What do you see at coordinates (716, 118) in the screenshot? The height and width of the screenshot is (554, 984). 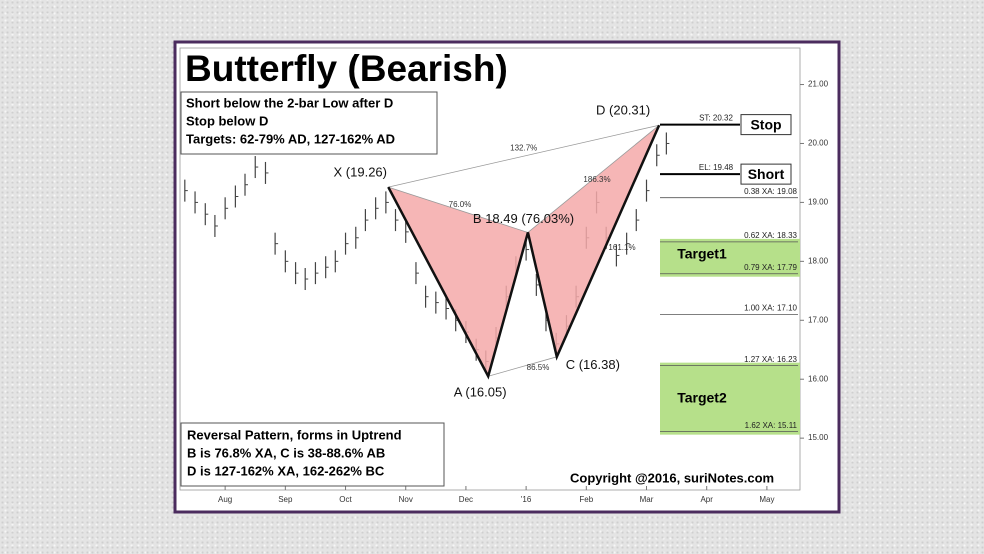 I see `level-label: ST: 20.32` at bounding box center [716, 118].